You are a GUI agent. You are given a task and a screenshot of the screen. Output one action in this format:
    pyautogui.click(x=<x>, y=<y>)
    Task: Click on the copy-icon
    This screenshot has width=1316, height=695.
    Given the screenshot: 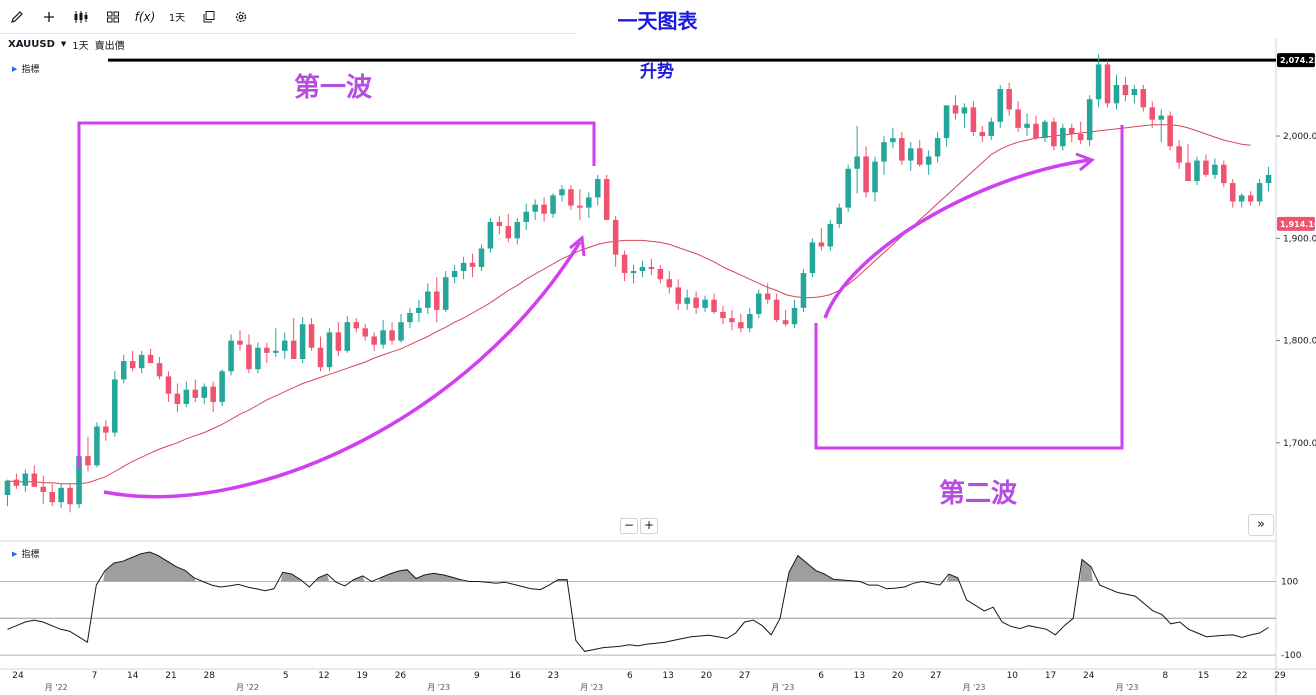 What is the action you would take?
    pyautogui.click(x=209, y=17)
    